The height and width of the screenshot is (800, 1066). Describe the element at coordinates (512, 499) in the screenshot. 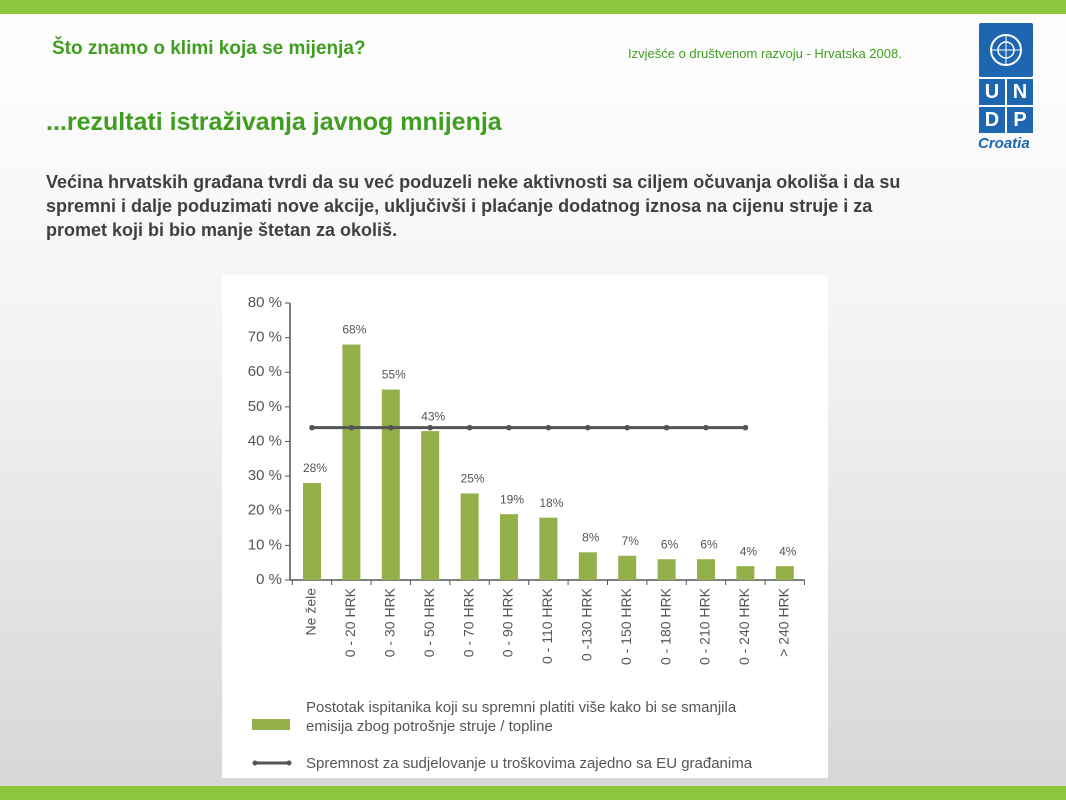

I see `value-label: 19%` at that location.